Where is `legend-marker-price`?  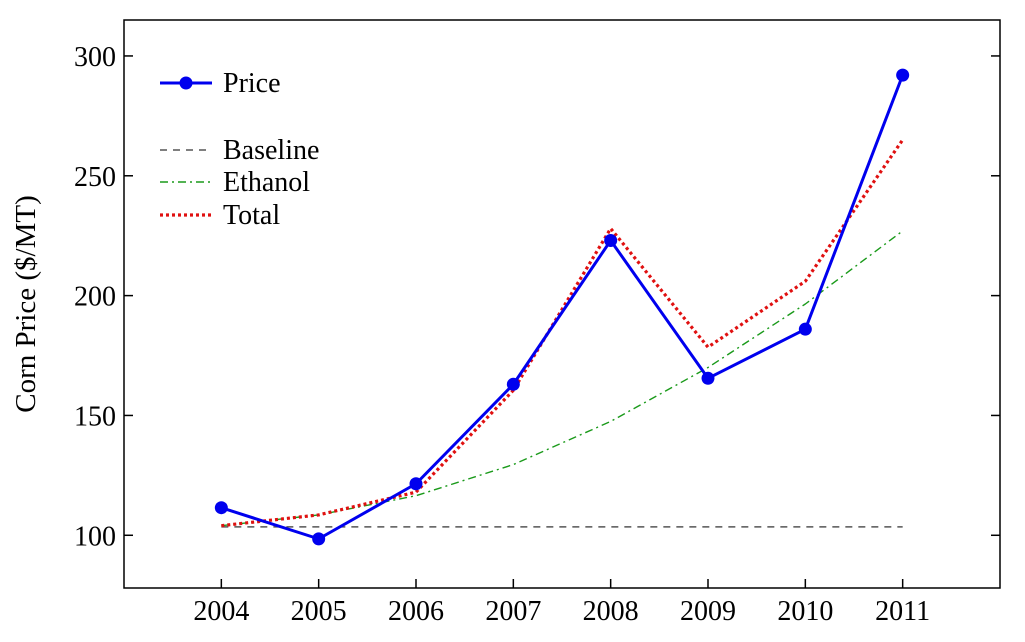 legend-marker-price is located at coordinates (186, 83).